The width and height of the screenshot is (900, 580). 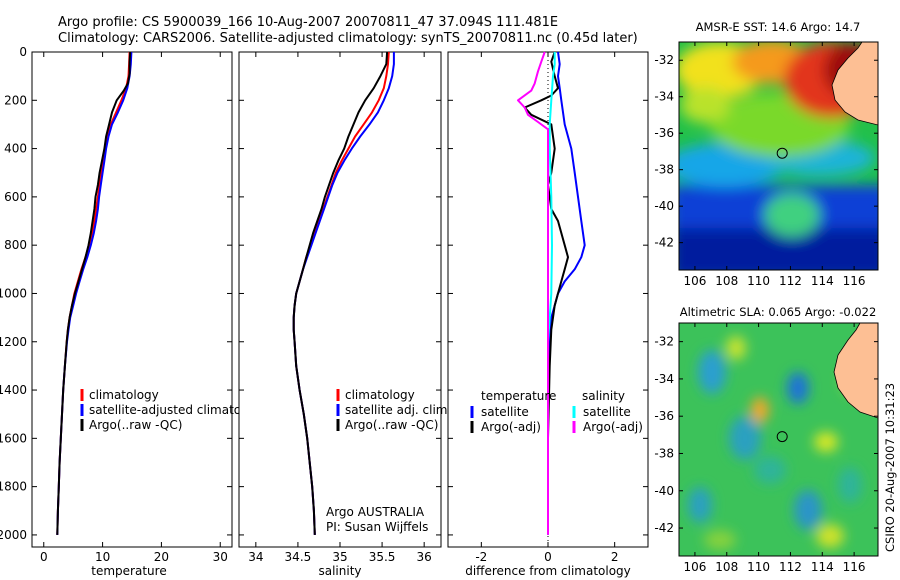 What do you see at coordinates (375, 512) in the screenshot?
I see `credit-program: Argo AUSTRALIA` at bounding box center [375, 512].